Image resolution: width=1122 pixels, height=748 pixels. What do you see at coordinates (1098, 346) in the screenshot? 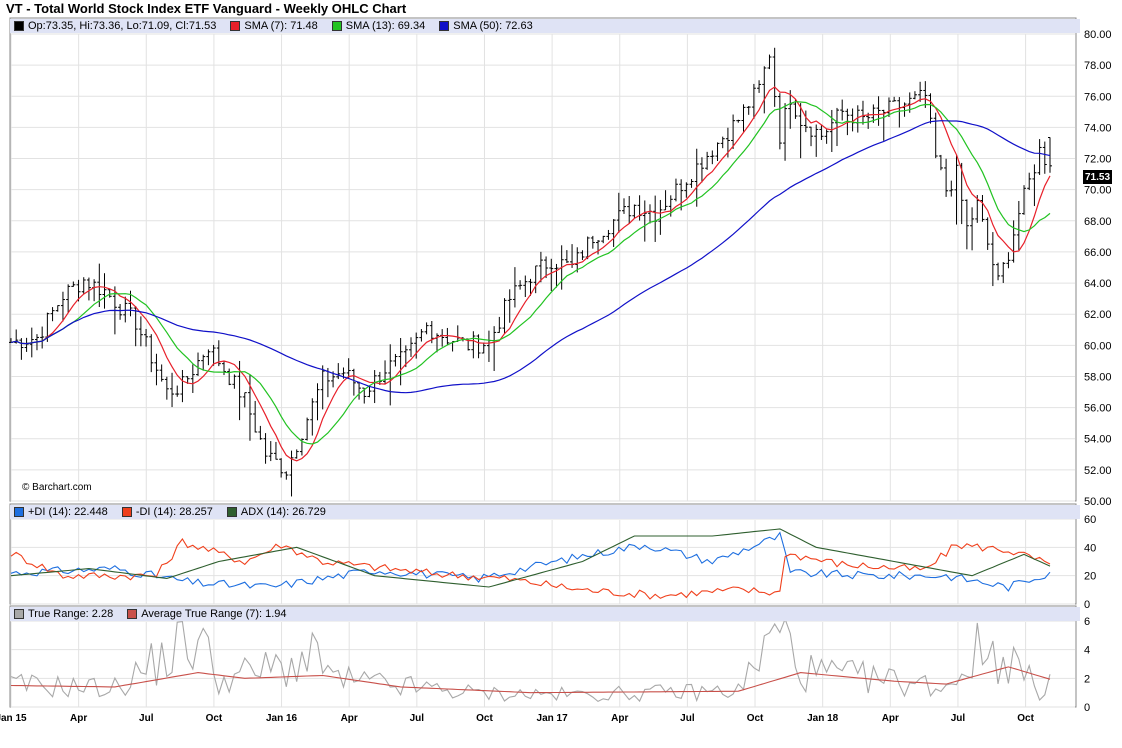
I see `y-tick-label: 60.00` at bounding box center [1098, 346].